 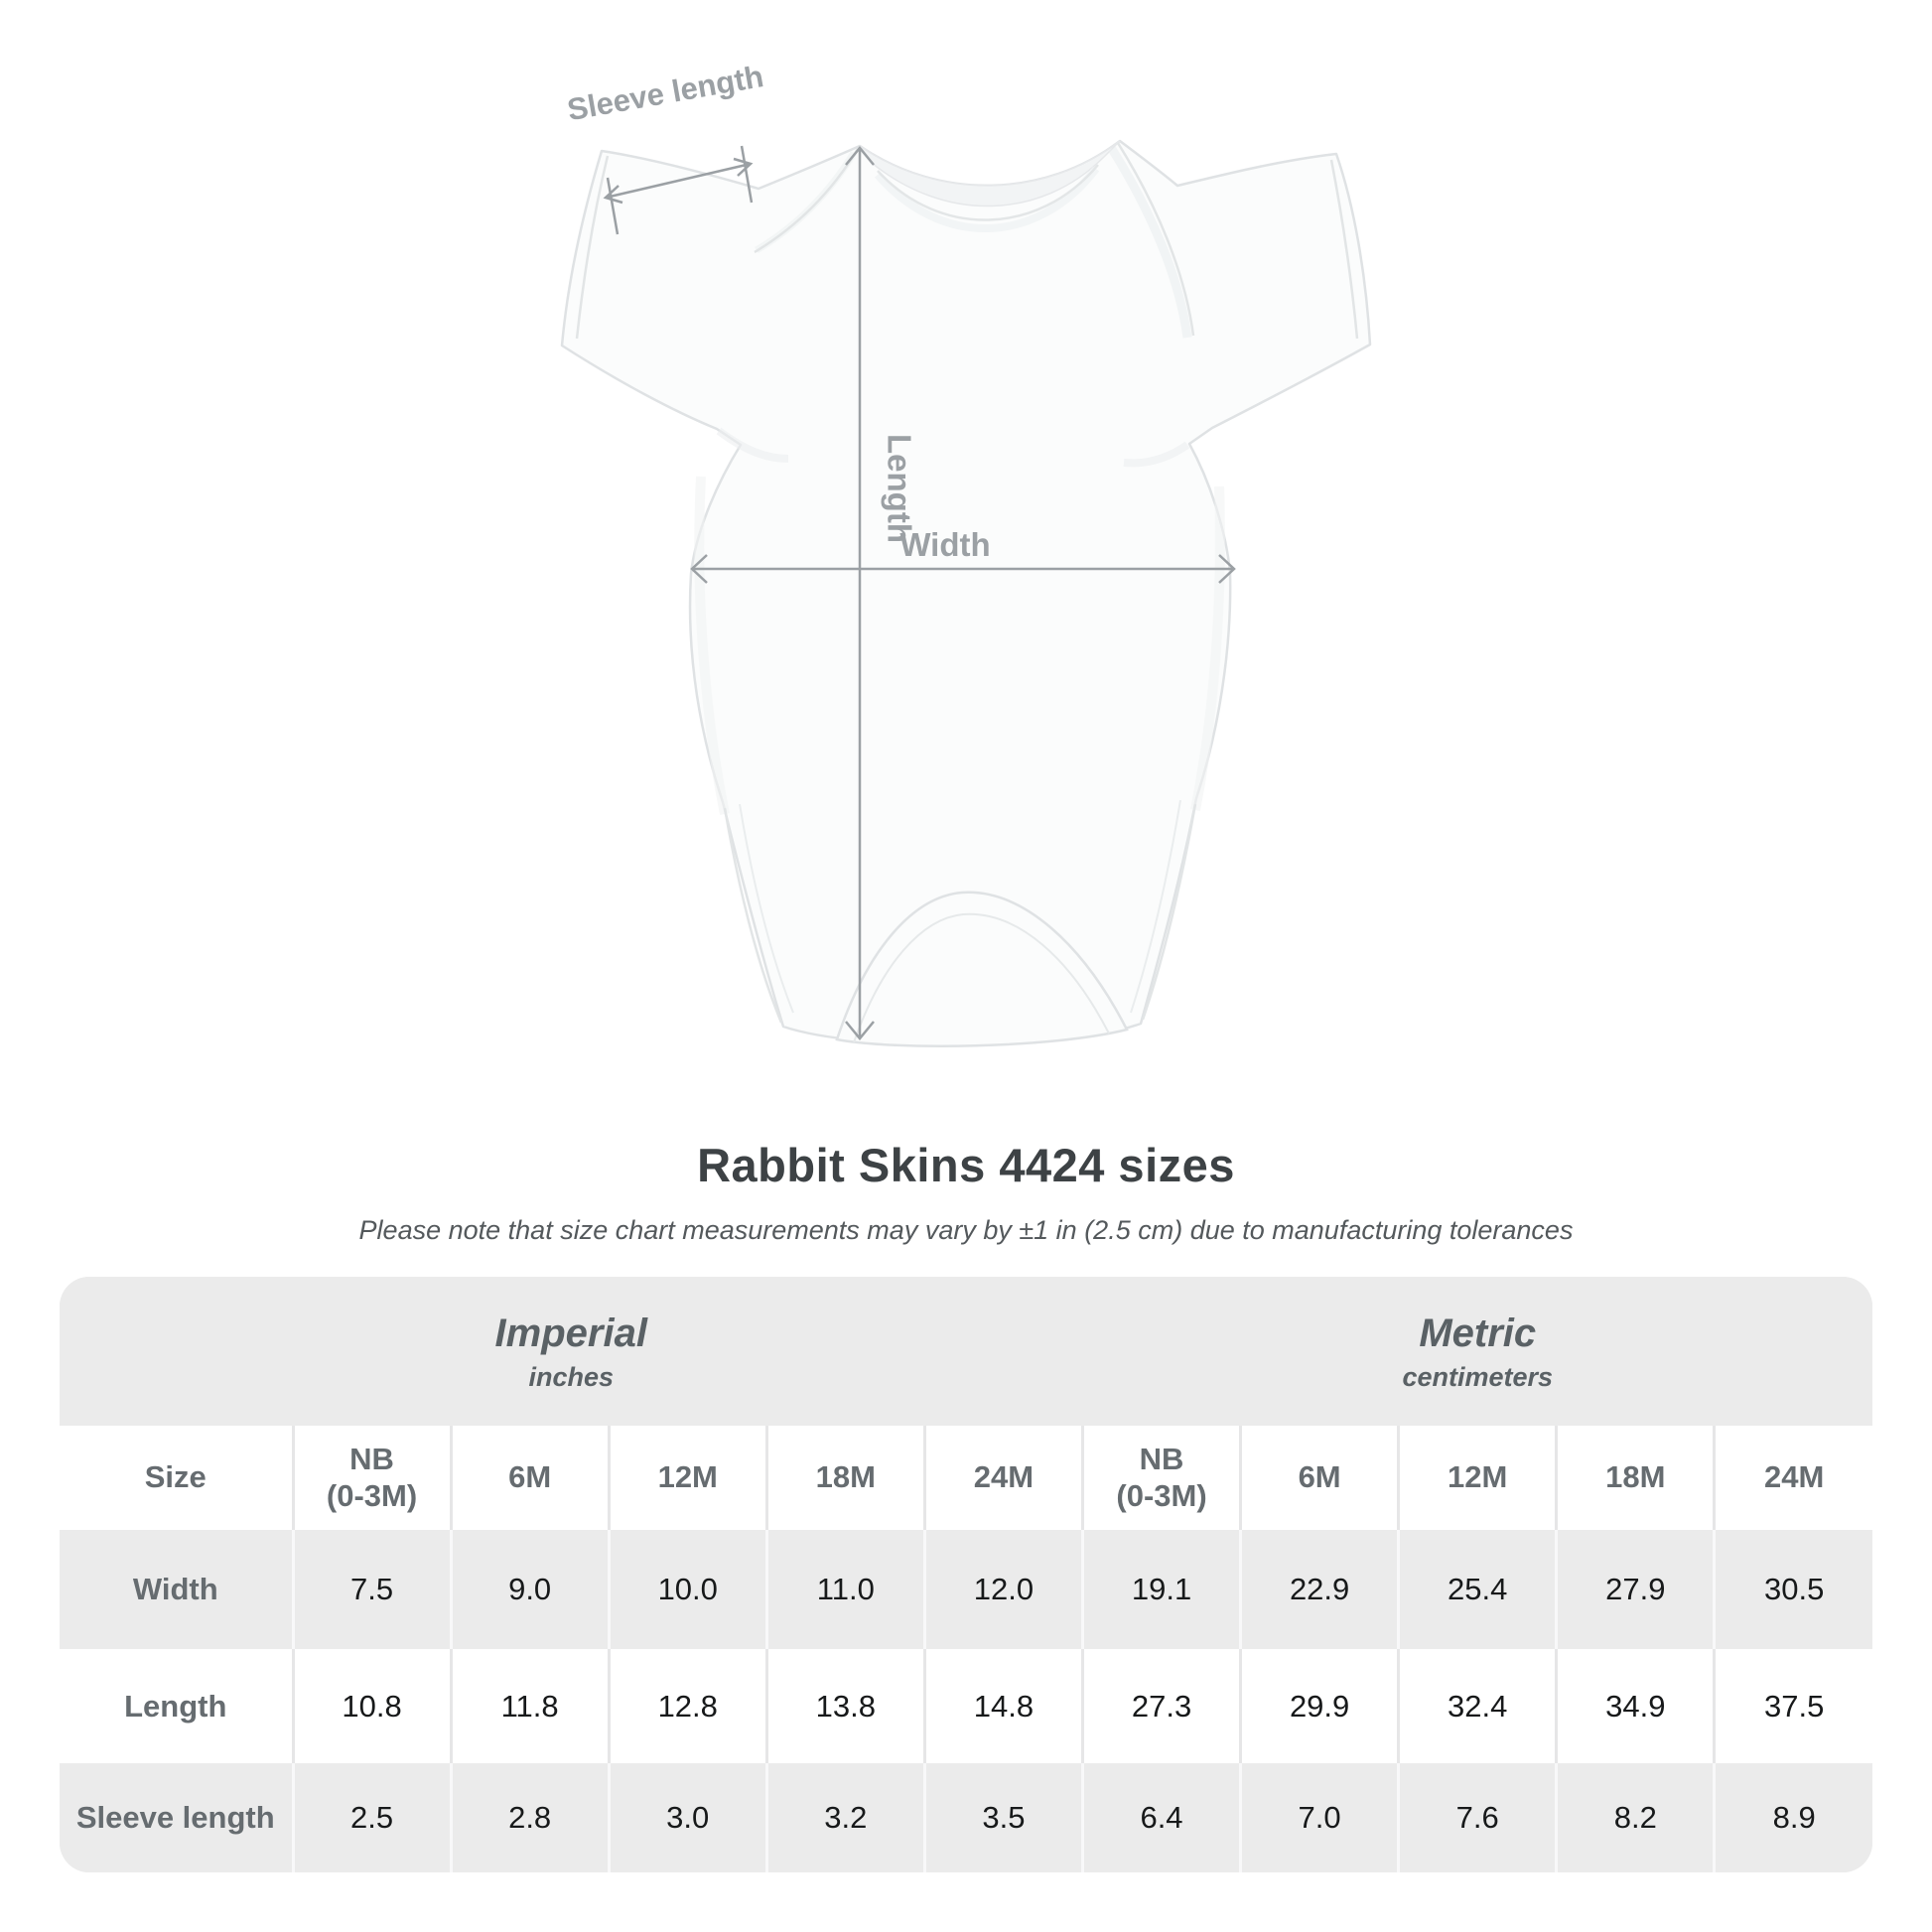 What do you see at coordinates (1478, 1333) in the screenshot?
I see `metric-title: Metric` at bounding box center [1478, 1333].